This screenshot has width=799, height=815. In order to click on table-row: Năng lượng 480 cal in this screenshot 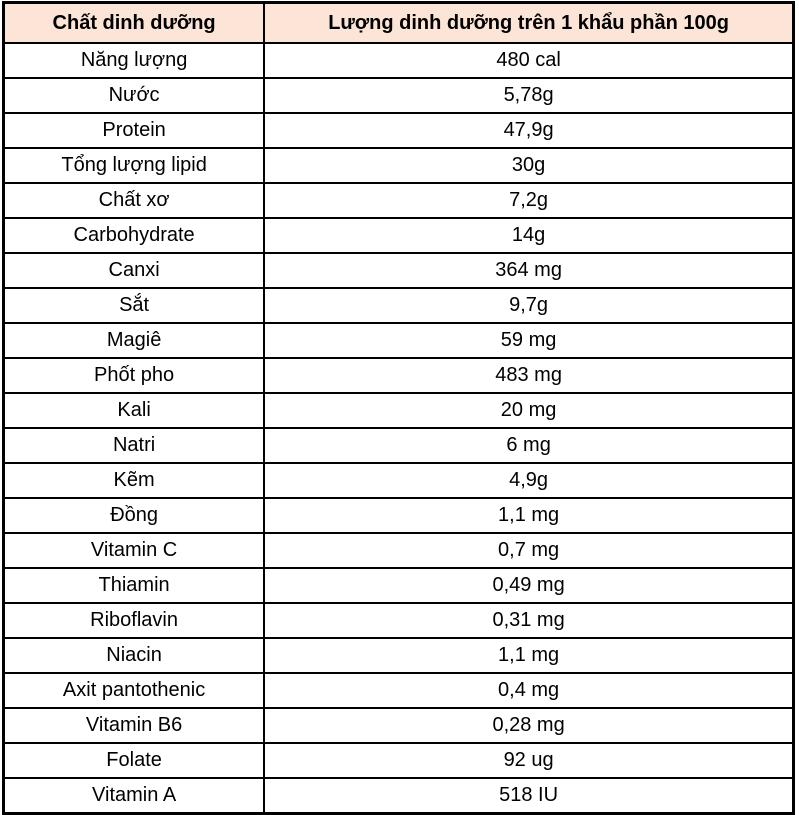, I will do `click(398, 60)`.